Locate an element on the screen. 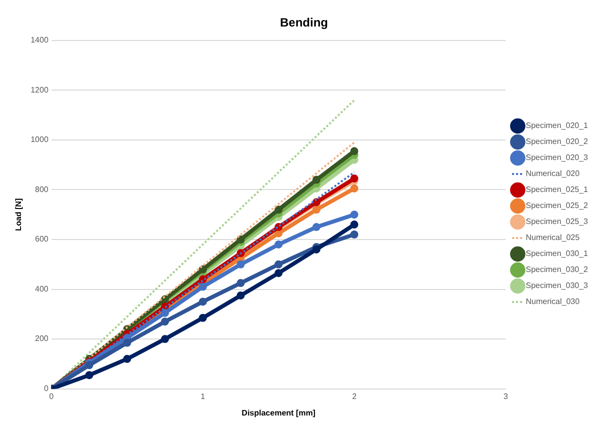 The height and width of the screenshot is (426, 608). y-tick-label: 400 is located at coordinates (42, 289).